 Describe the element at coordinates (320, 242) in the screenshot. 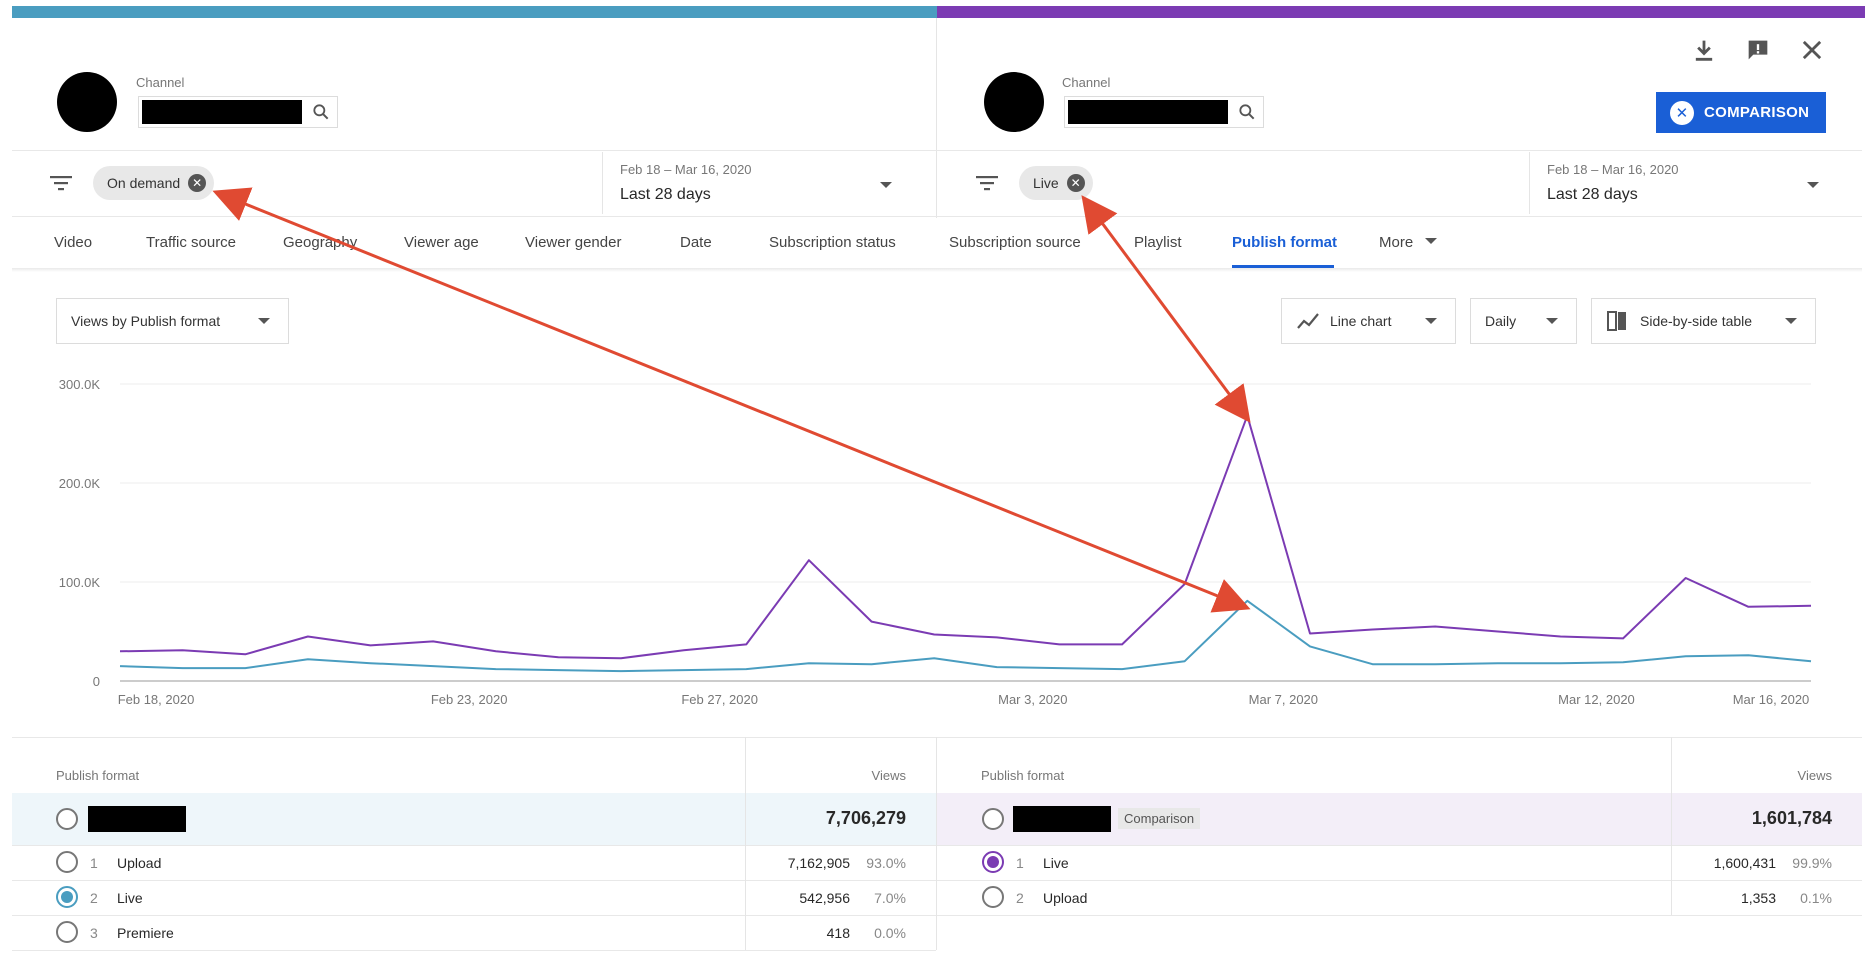

I see `tab-geography: Geography` at that location.